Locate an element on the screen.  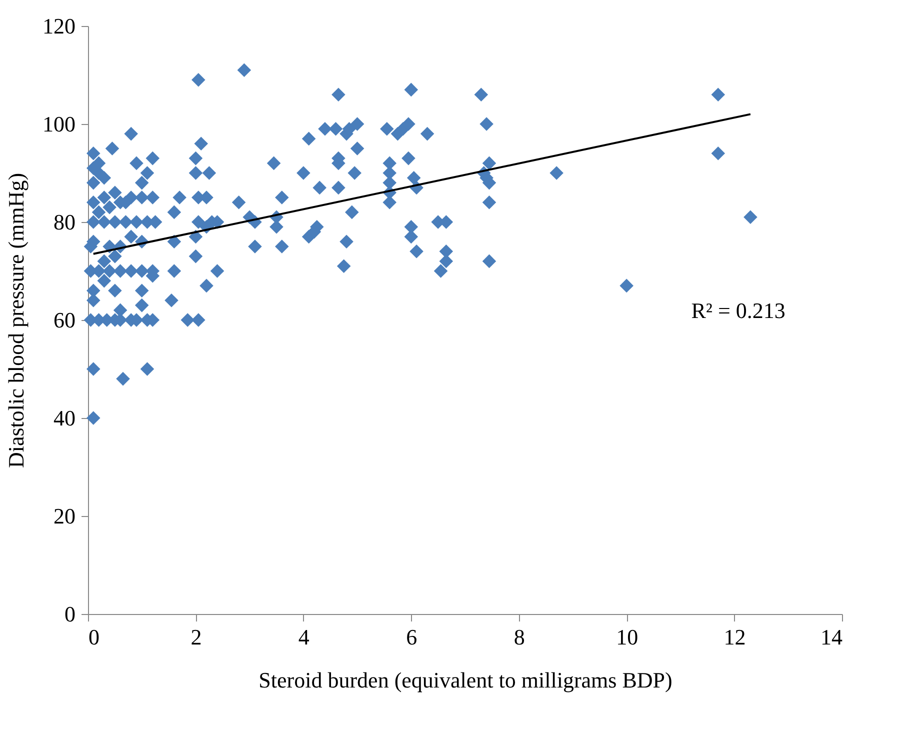
y-tick-label: 60 is located at coordinates (65, 320).